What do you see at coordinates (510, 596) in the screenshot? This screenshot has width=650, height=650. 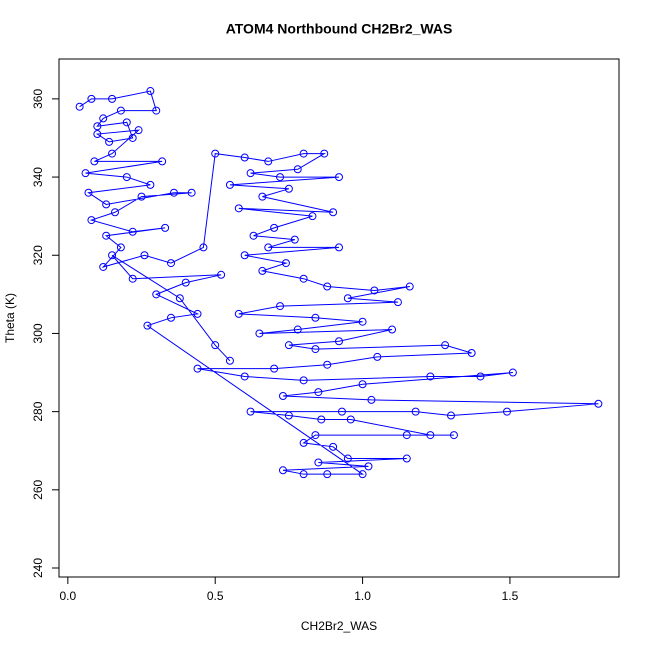 I see `x-tick-label: 1.5` at bounding box center [510, 596].